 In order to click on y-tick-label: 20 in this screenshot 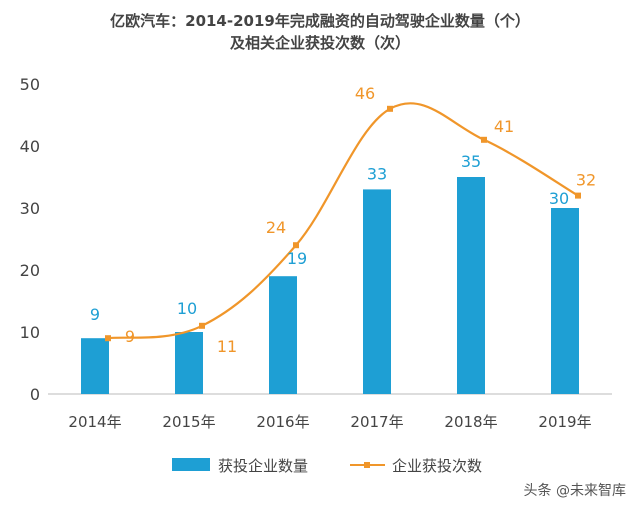, I will do `click(30, 270)`.